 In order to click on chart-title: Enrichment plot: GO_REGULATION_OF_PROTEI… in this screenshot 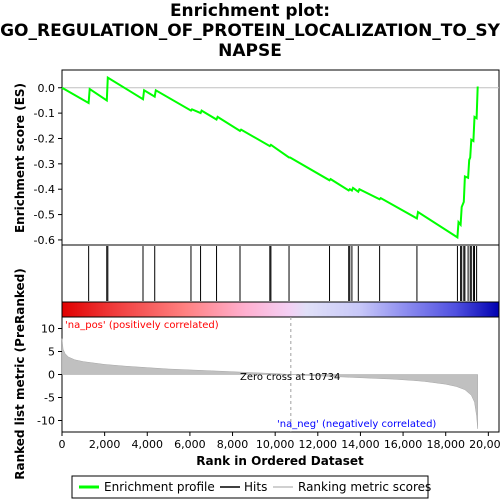, I will do `click(250, 31)`.